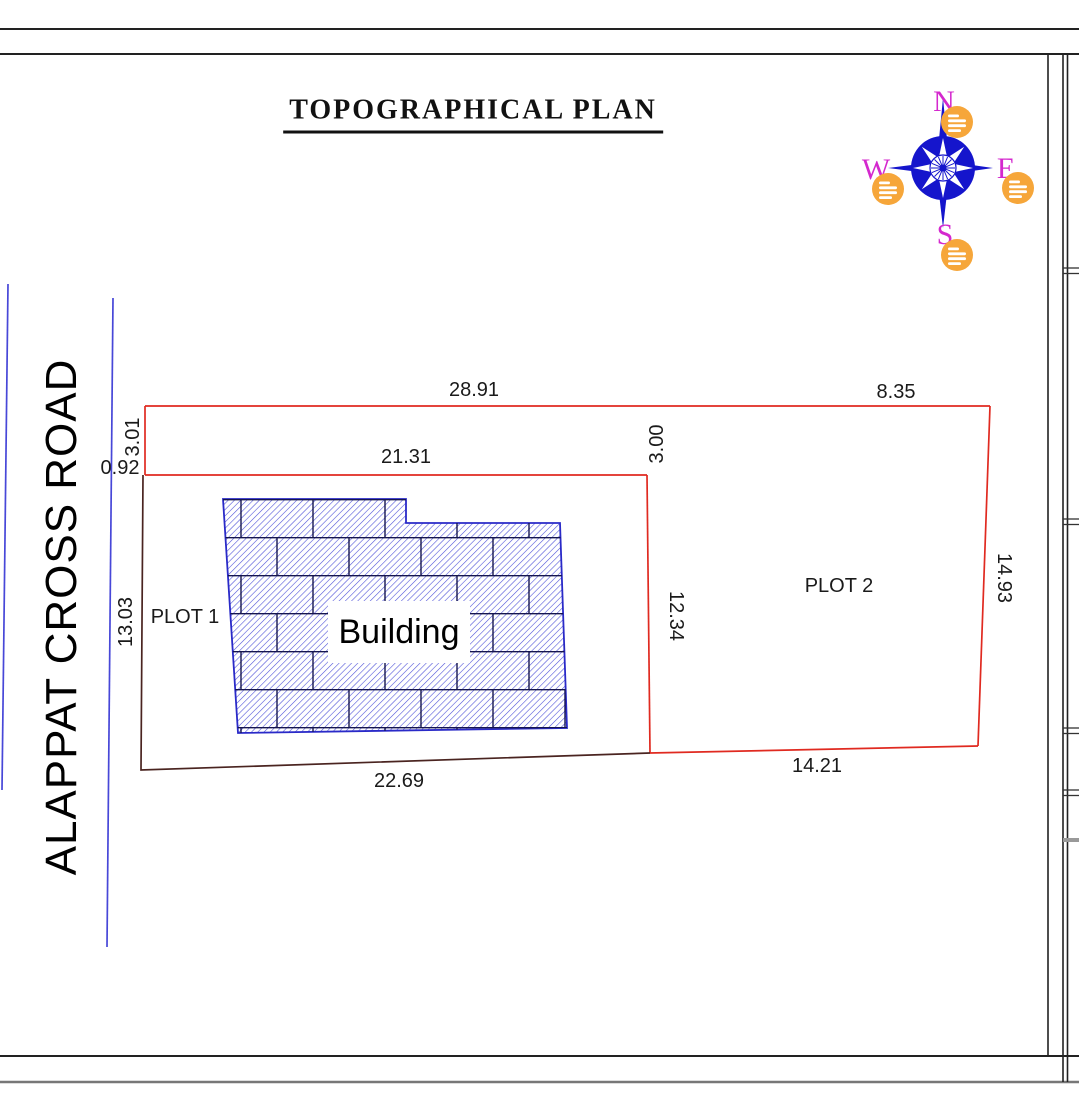 The image size is (1079, 1105). I want to click on road-left-edge, so click(5, 537).